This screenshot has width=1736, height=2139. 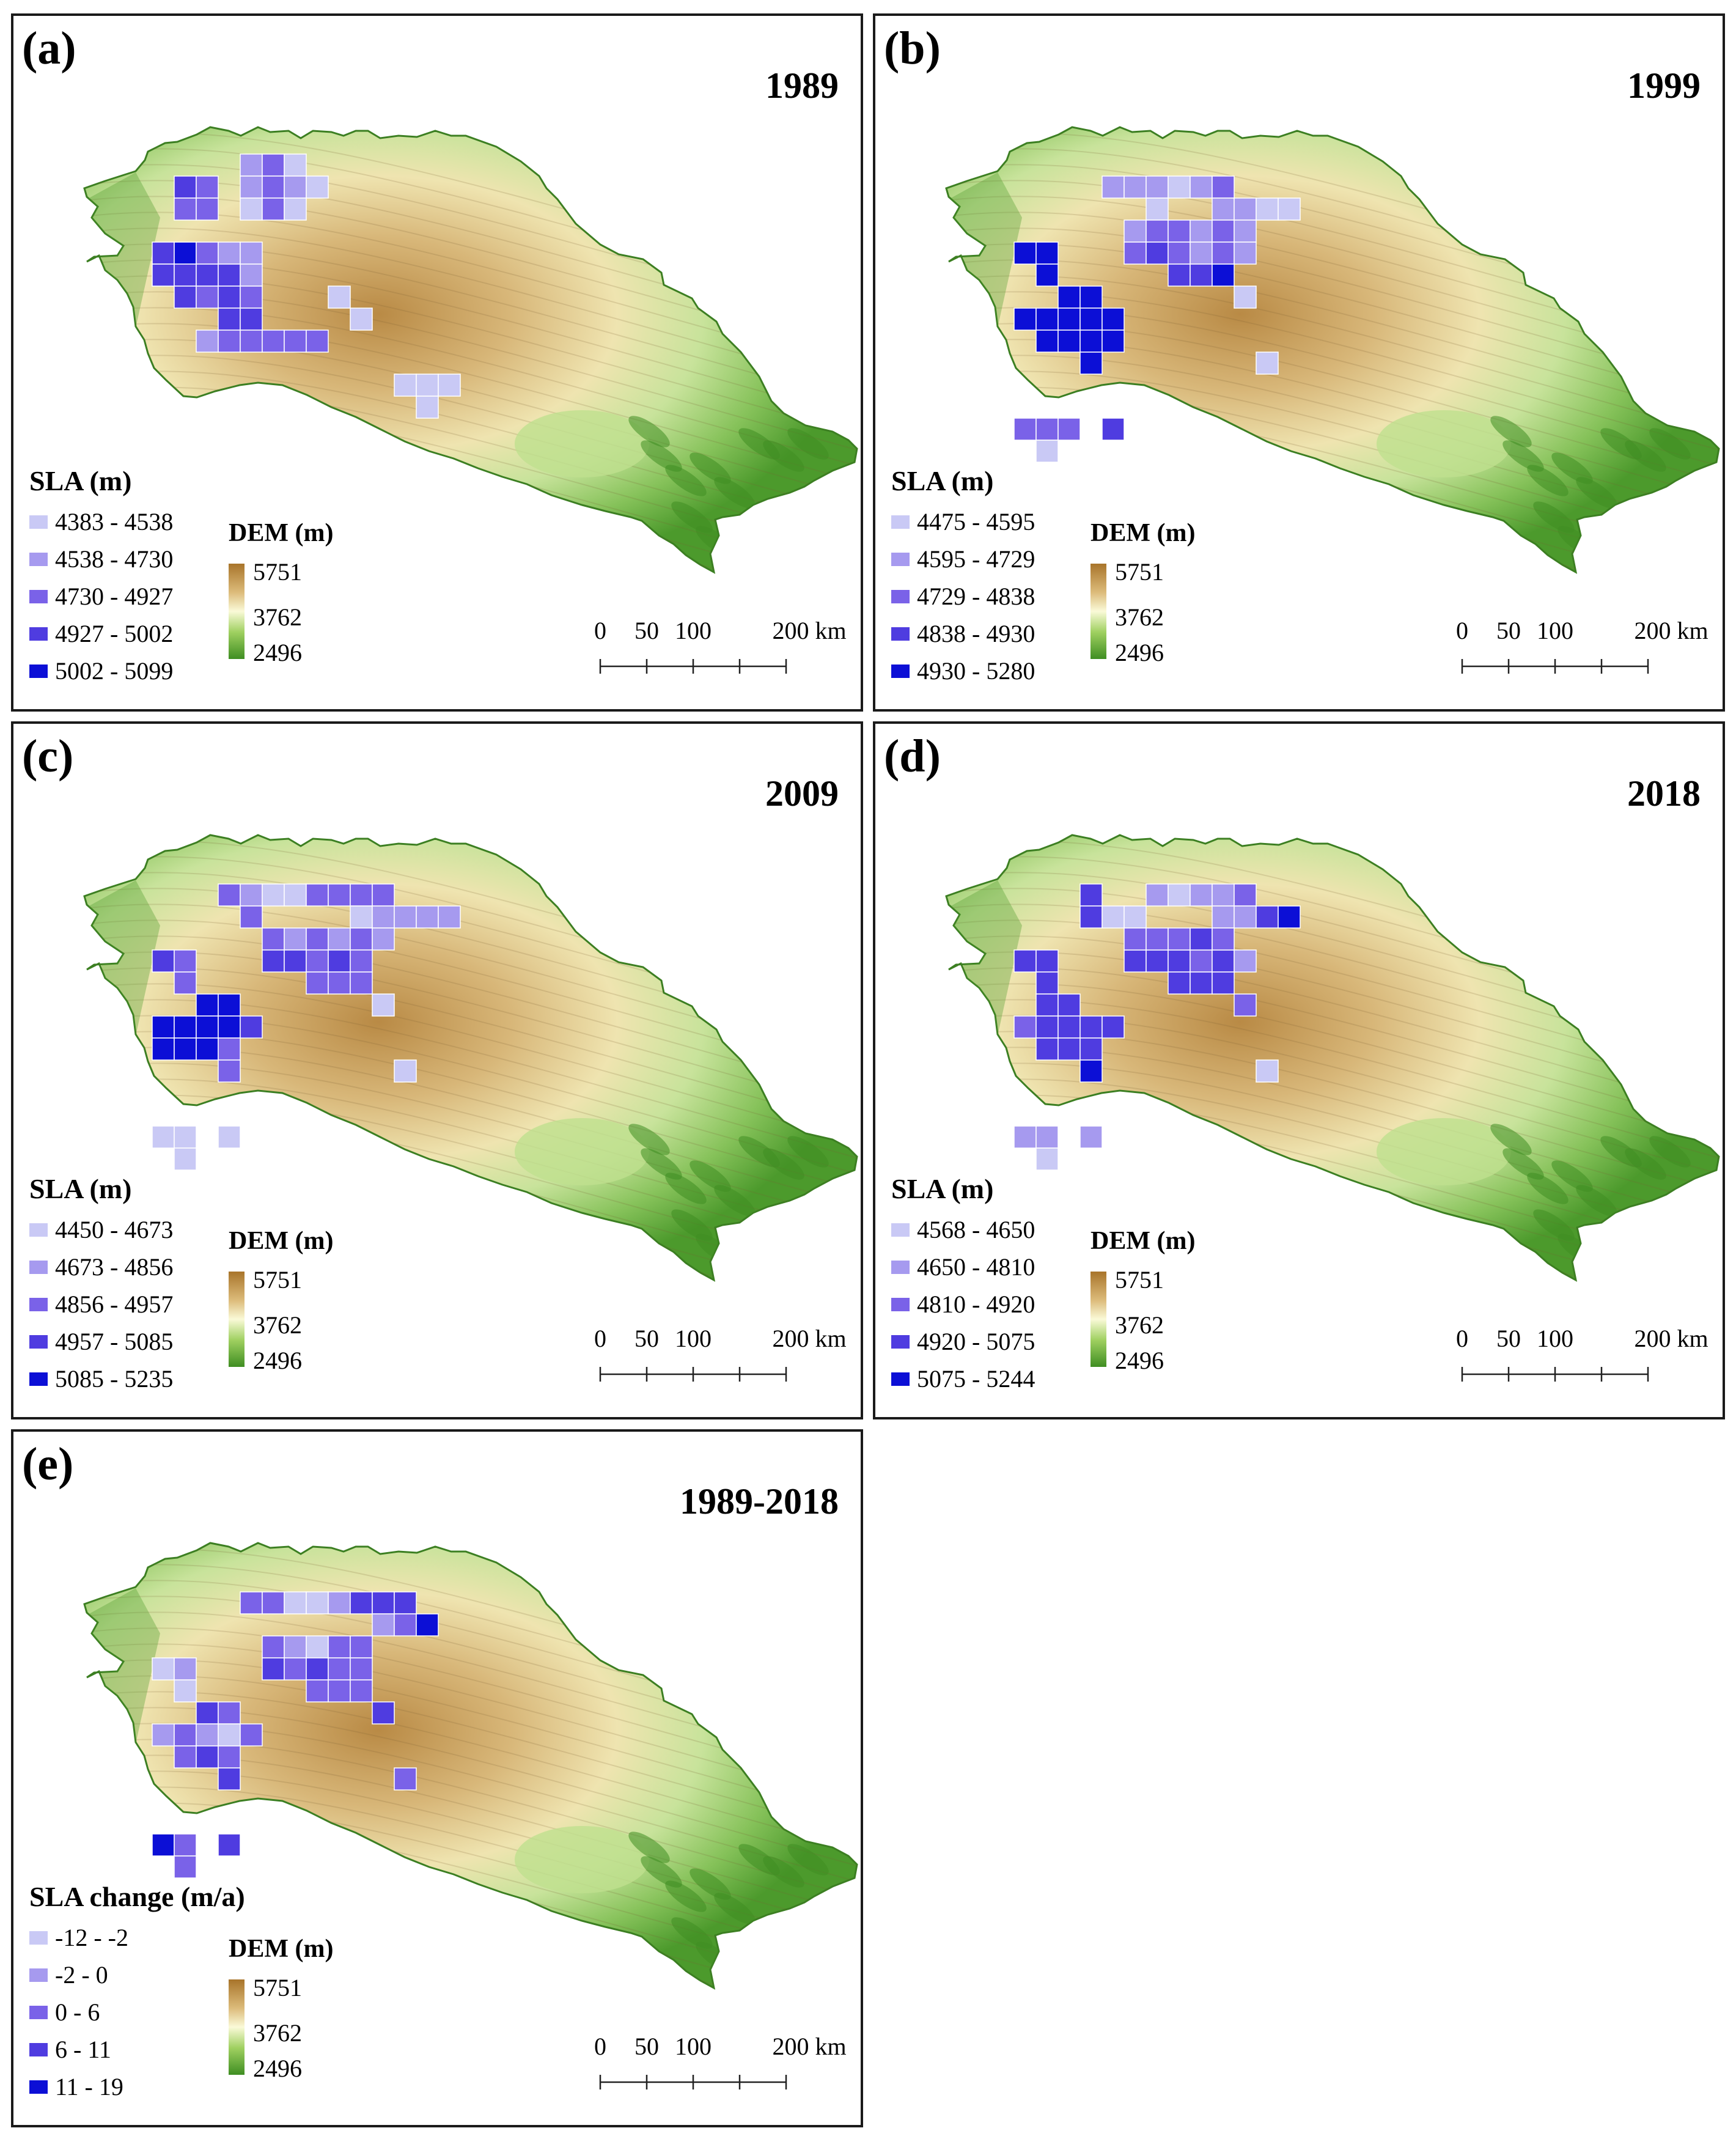 I want to click on scale-bar-line, so click(x=1555, y=1374).